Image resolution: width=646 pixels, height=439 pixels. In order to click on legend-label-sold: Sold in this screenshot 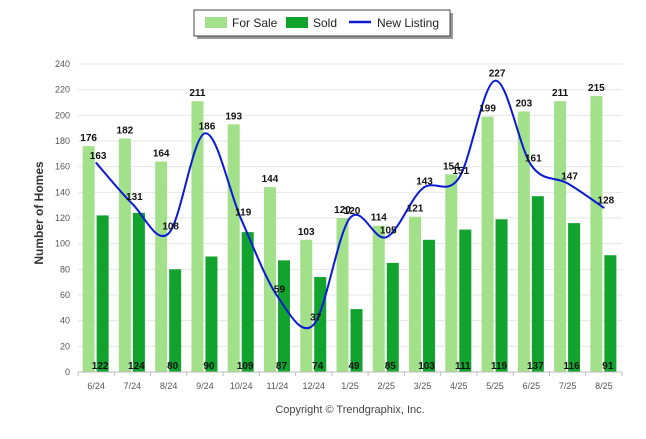, I will do `click(325, 23)`.